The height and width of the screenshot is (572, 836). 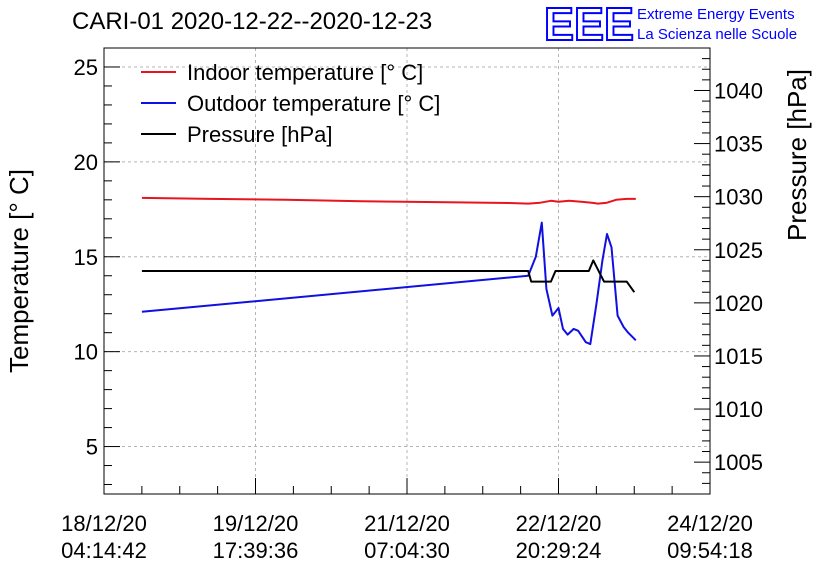 I want to click on x-tick-label-date: 19/12/20, so click(x=256, y=523).